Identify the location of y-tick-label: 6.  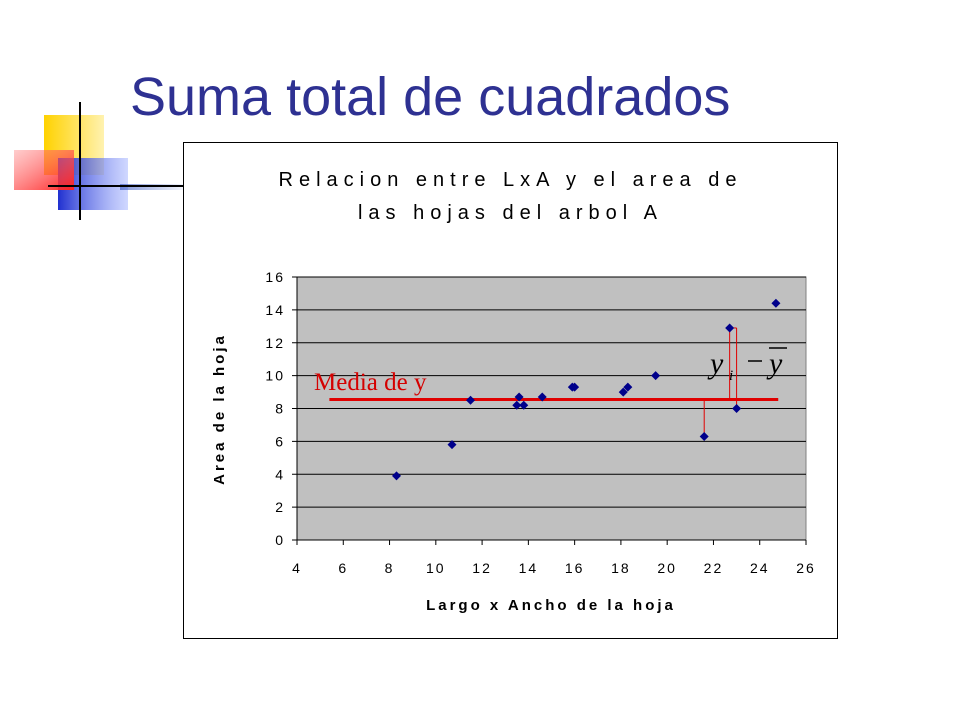
(280, 441).